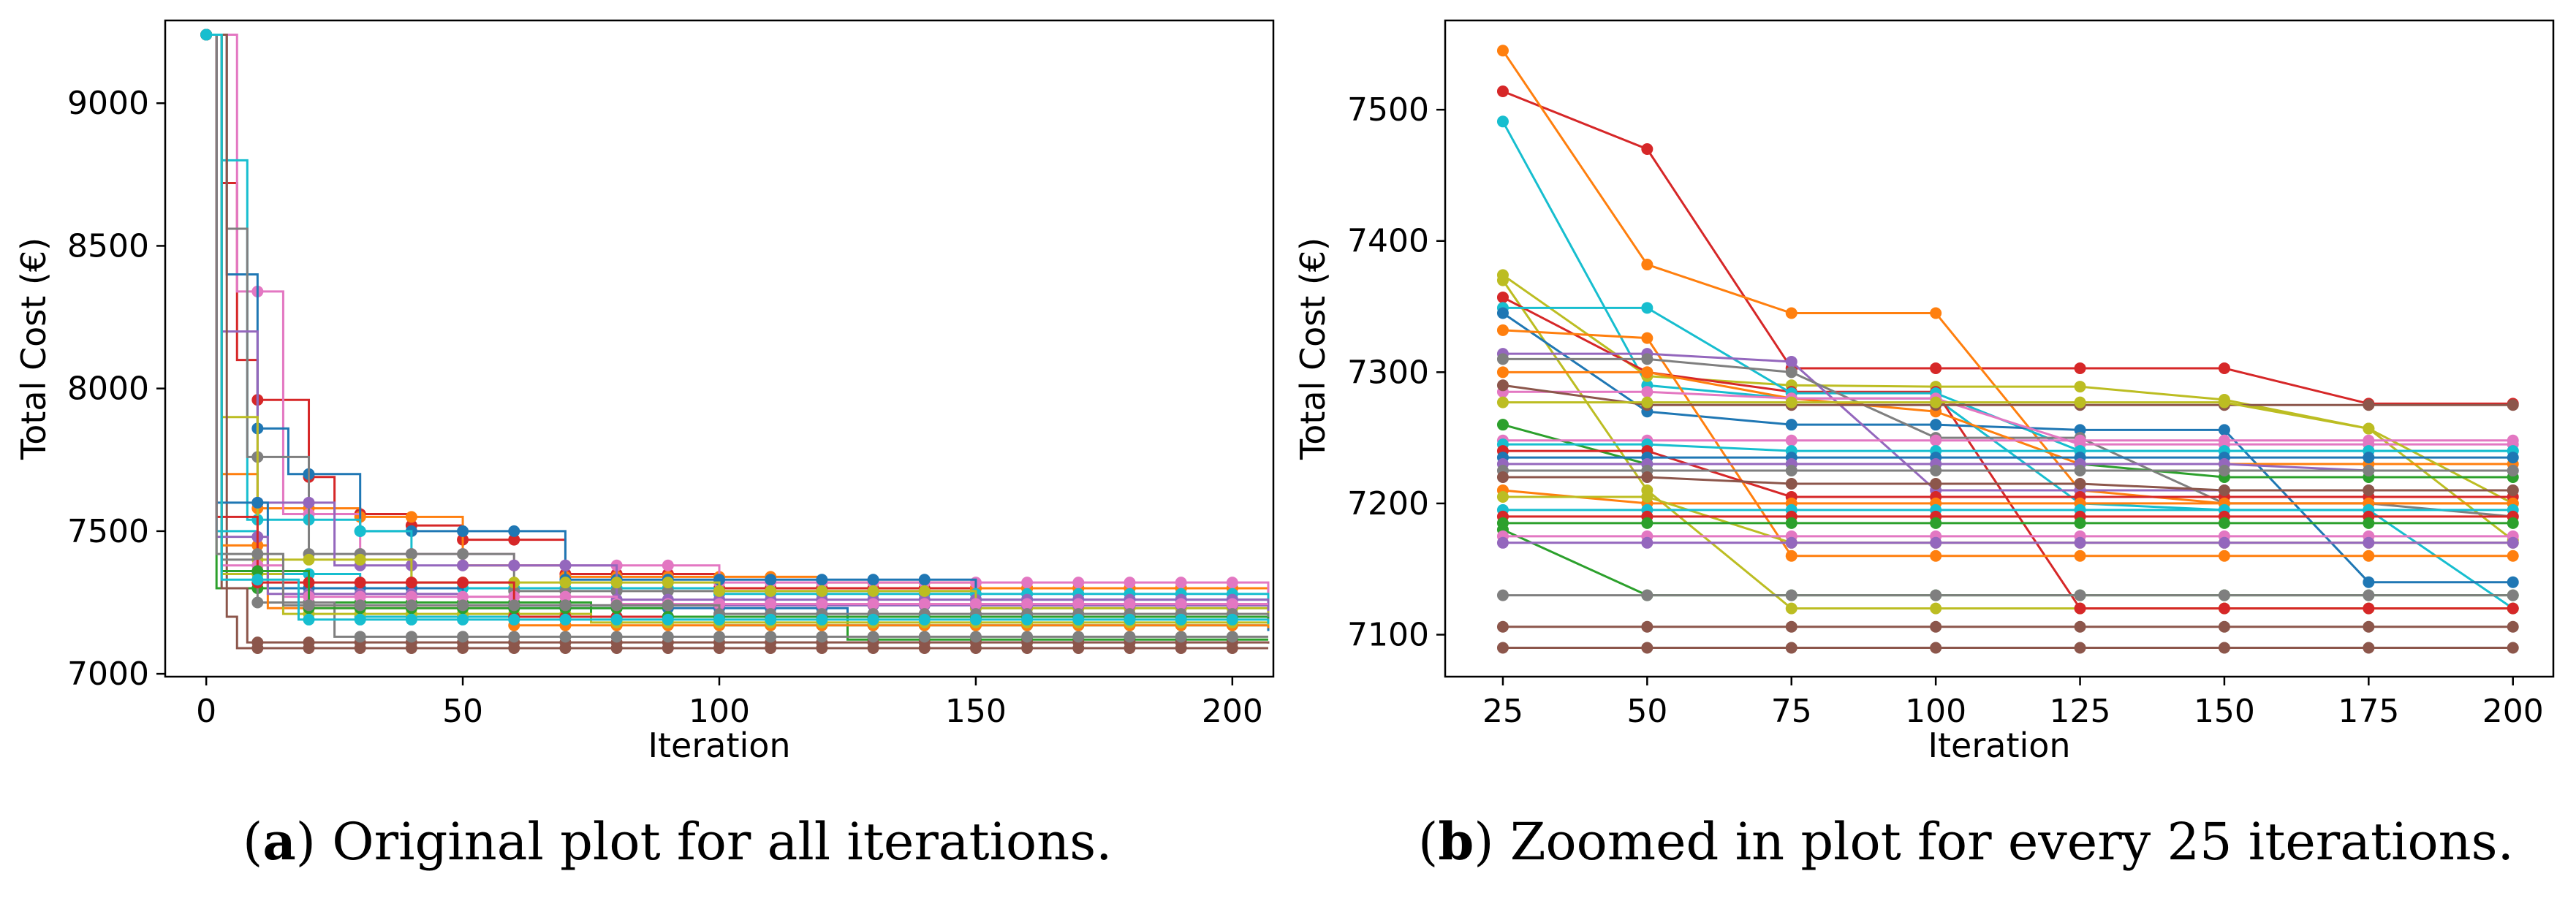 The height and width of the screenshot is (901, 2576). Describe the element at coordinates (1388, 241) in the screenshot. I see `panel-b-y-tick-label: 7400` at that location.